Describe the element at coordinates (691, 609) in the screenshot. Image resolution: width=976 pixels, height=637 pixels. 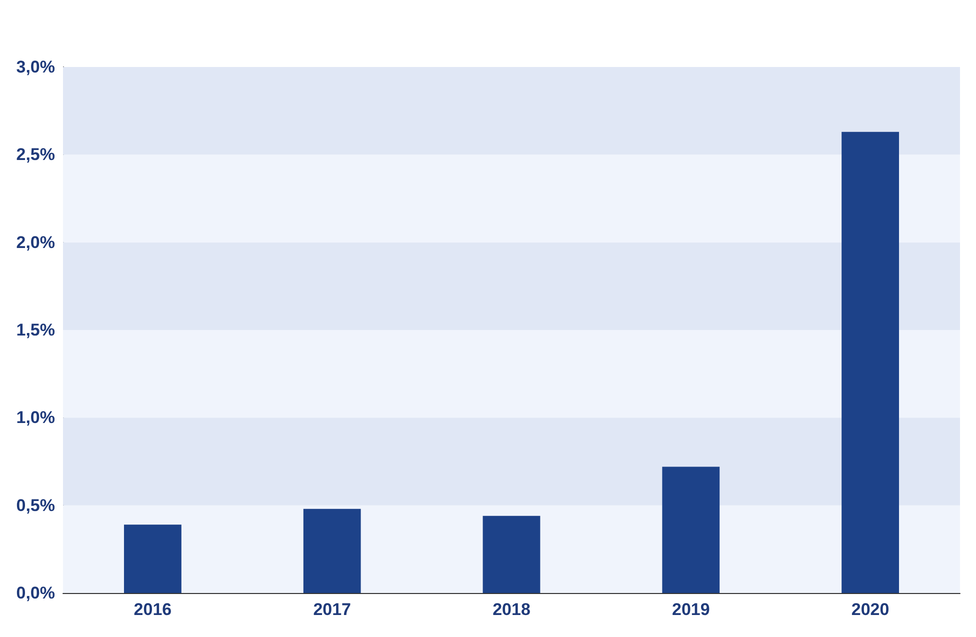
I see `x-tick-label: 2019` at that location.